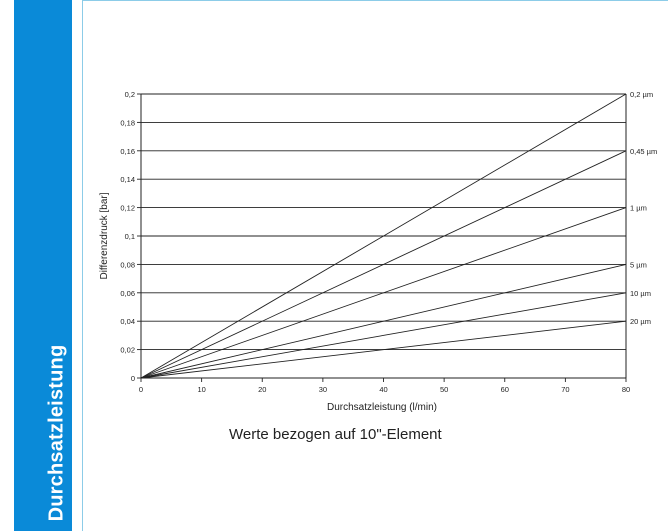  Describe the element at coordinates (323, 389) in the screenshot. I see `x-tick-label: 30` at that location.